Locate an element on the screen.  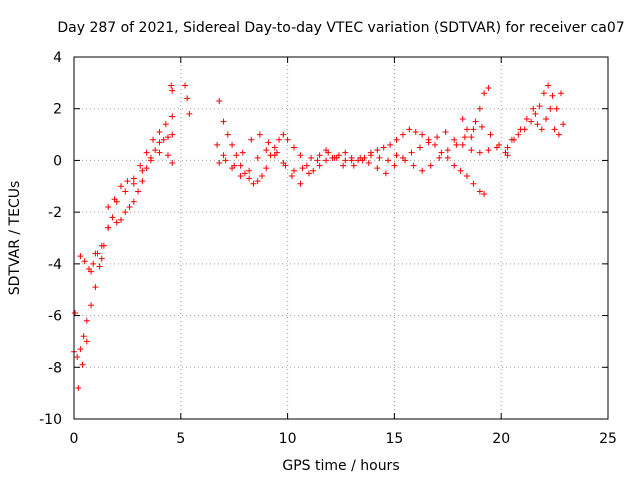
y-tick-label: -8 is located at coordinates (55, 368).